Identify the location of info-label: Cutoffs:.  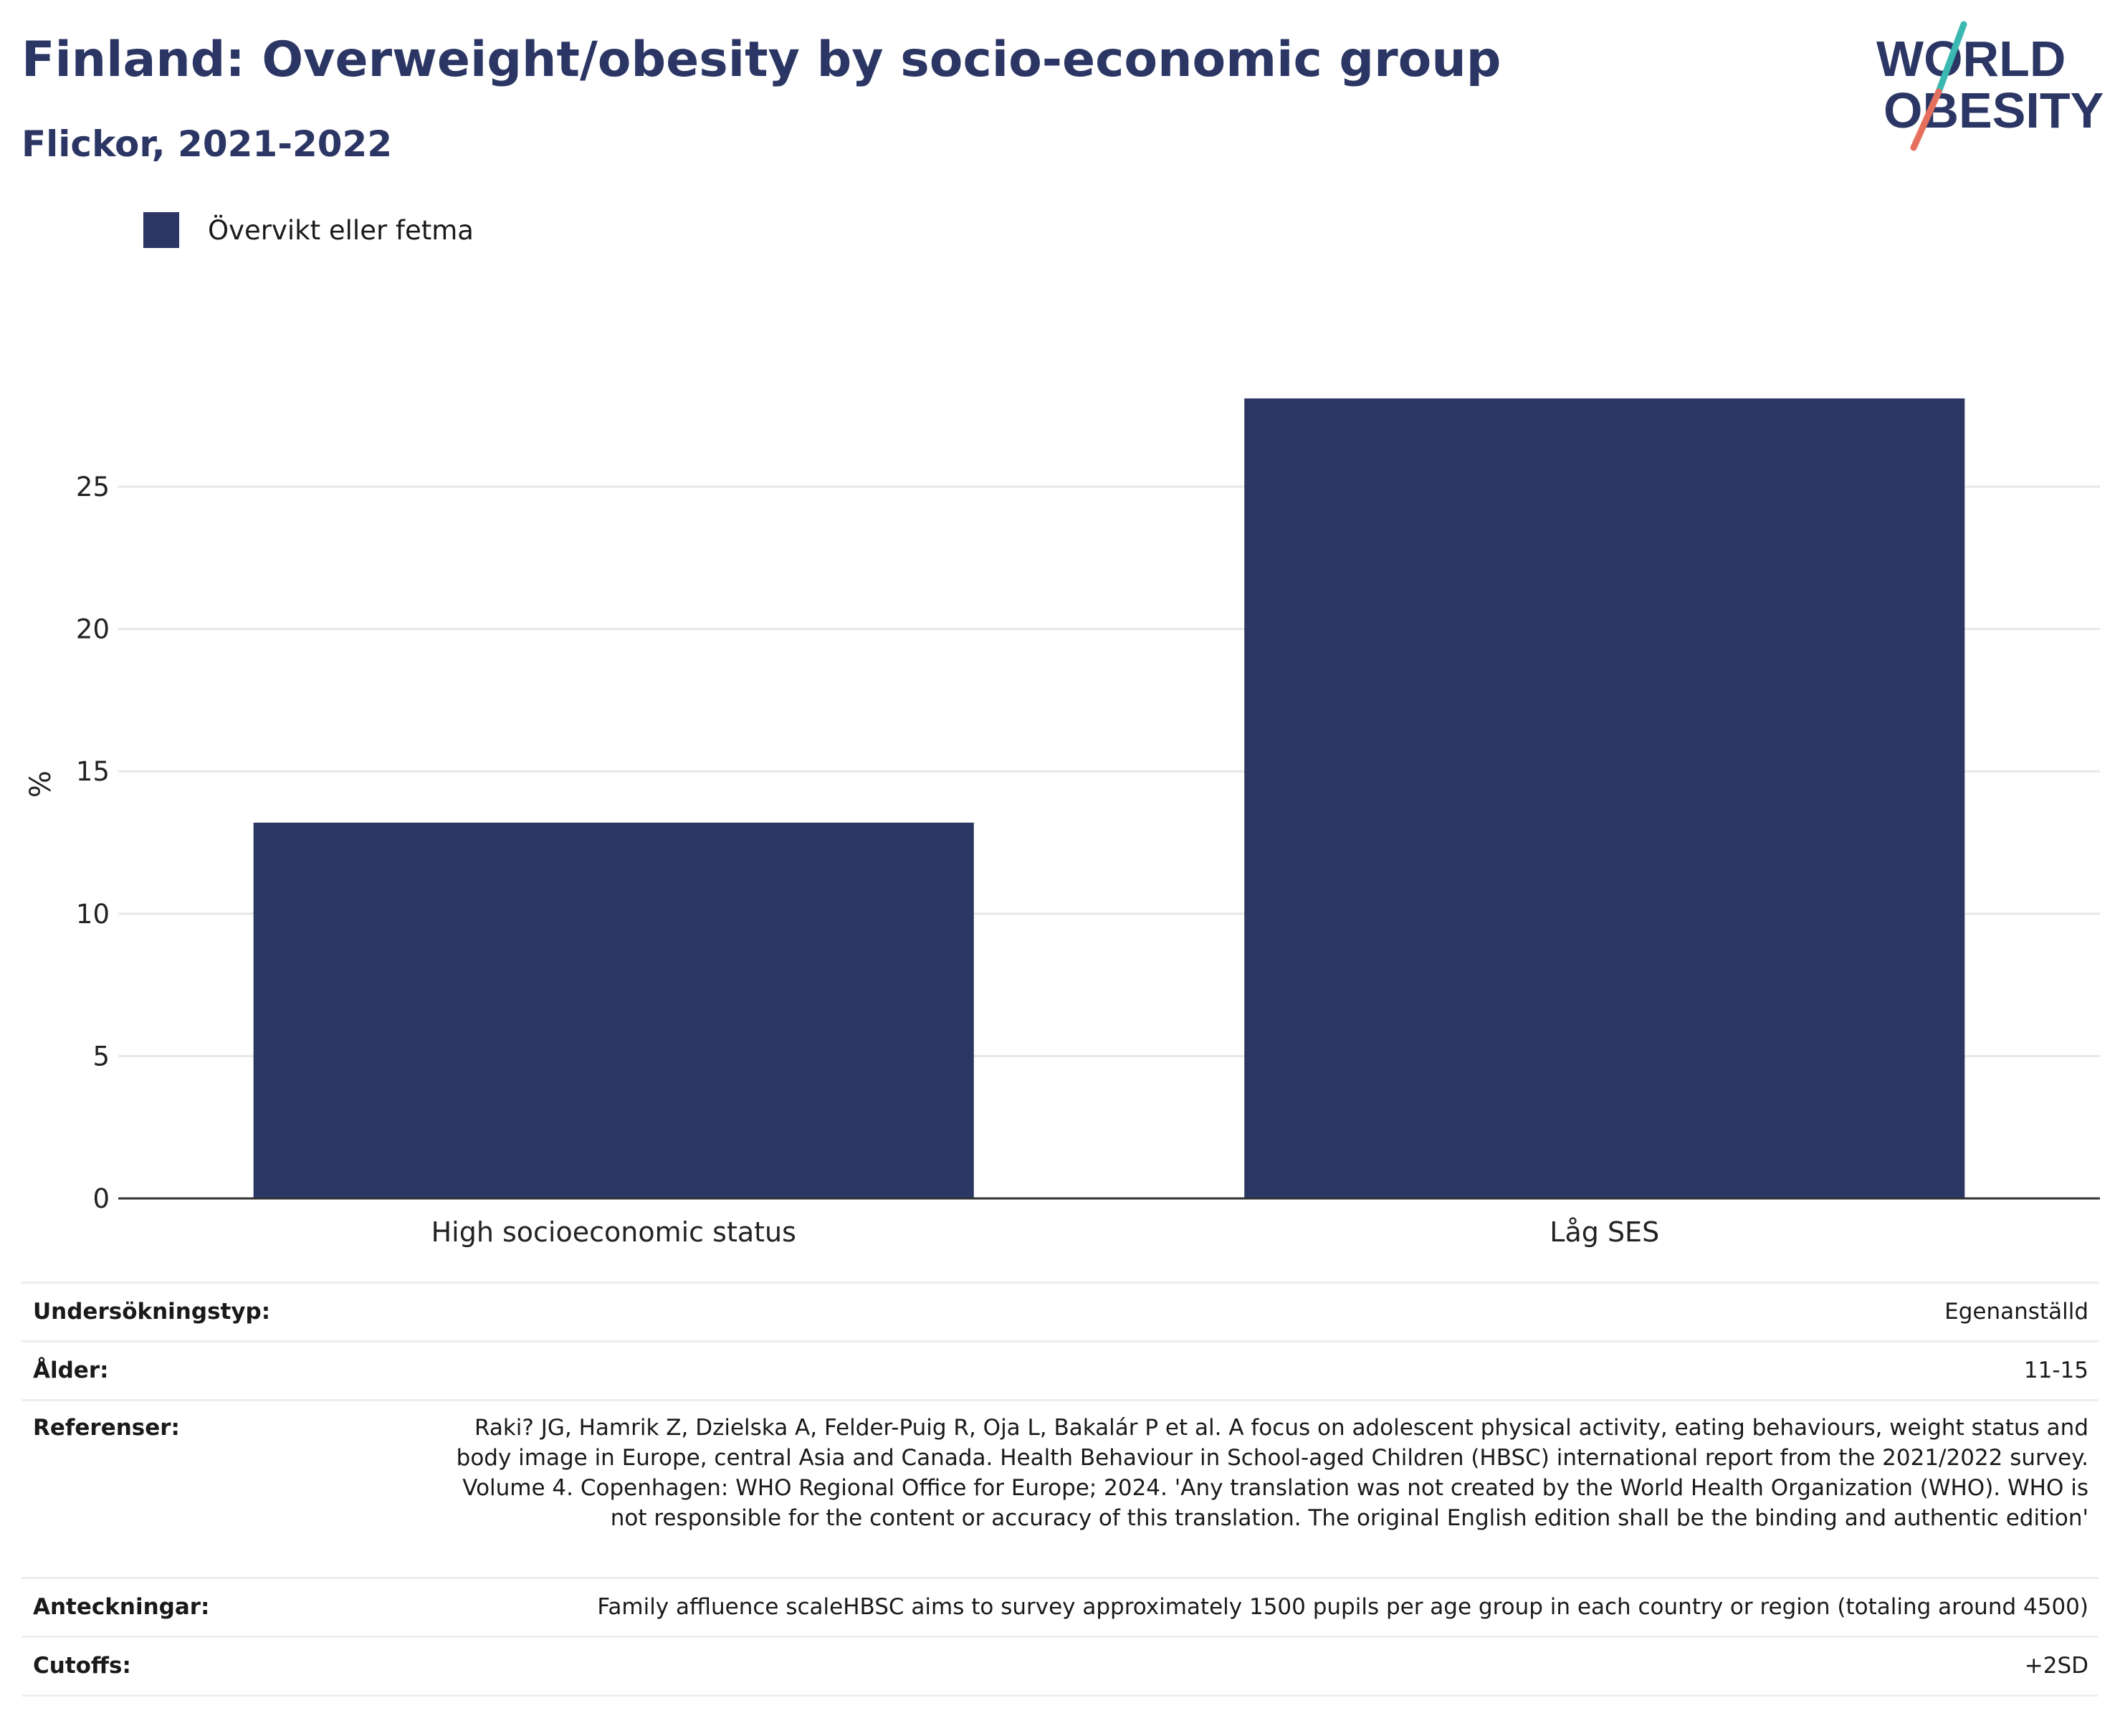
(228, 1667).